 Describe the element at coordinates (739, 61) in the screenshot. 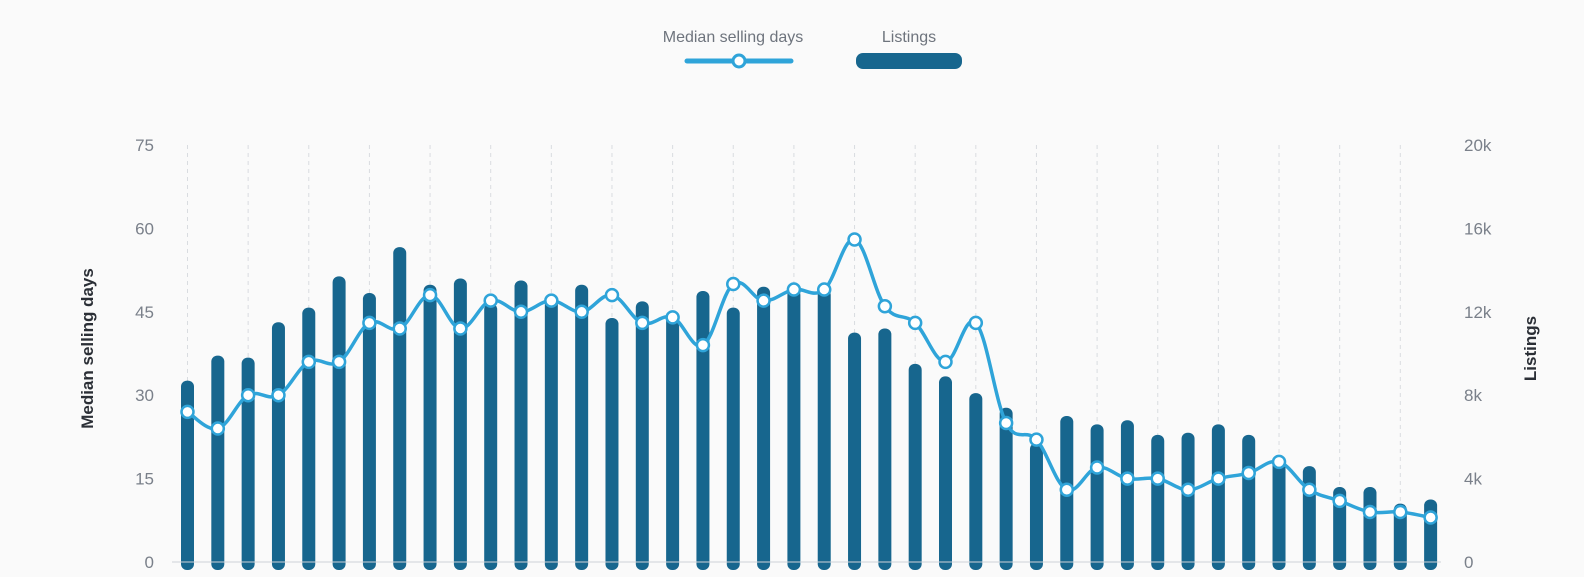

I see `legend-marker-median-selling-days` at that location.